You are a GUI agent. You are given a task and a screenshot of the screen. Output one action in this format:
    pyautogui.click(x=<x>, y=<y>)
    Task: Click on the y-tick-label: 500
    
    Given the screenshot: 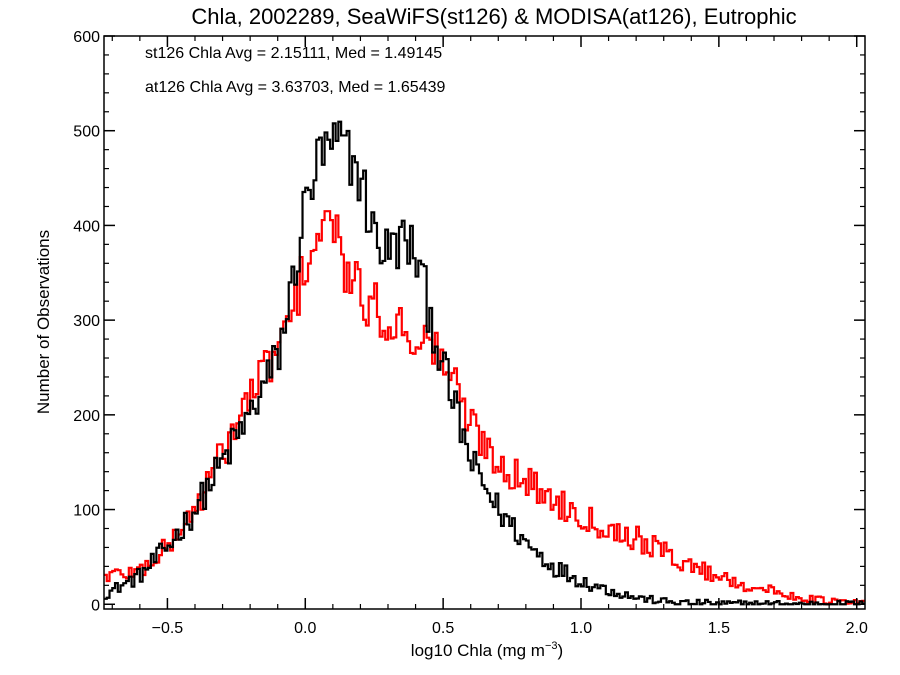 What is the action you would take?
    pyautogui.click(x=86, y=132)
    